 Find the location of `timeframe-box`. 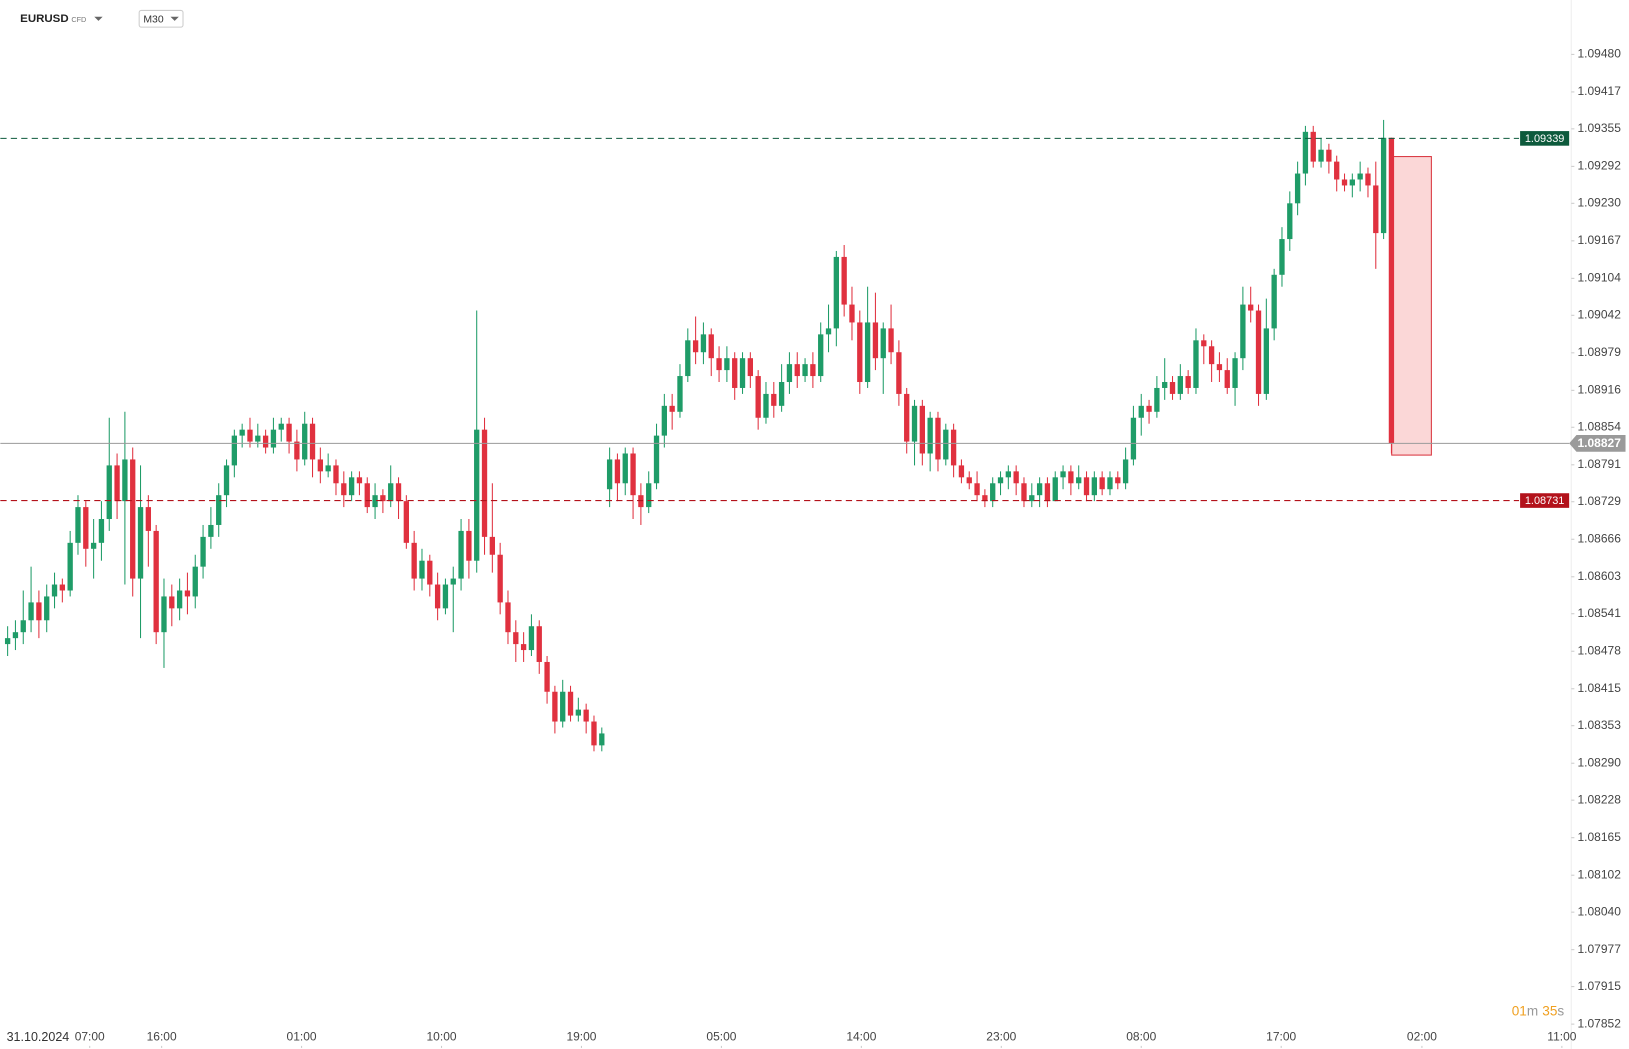

timeframe-box is located at coordinates (161, 18).